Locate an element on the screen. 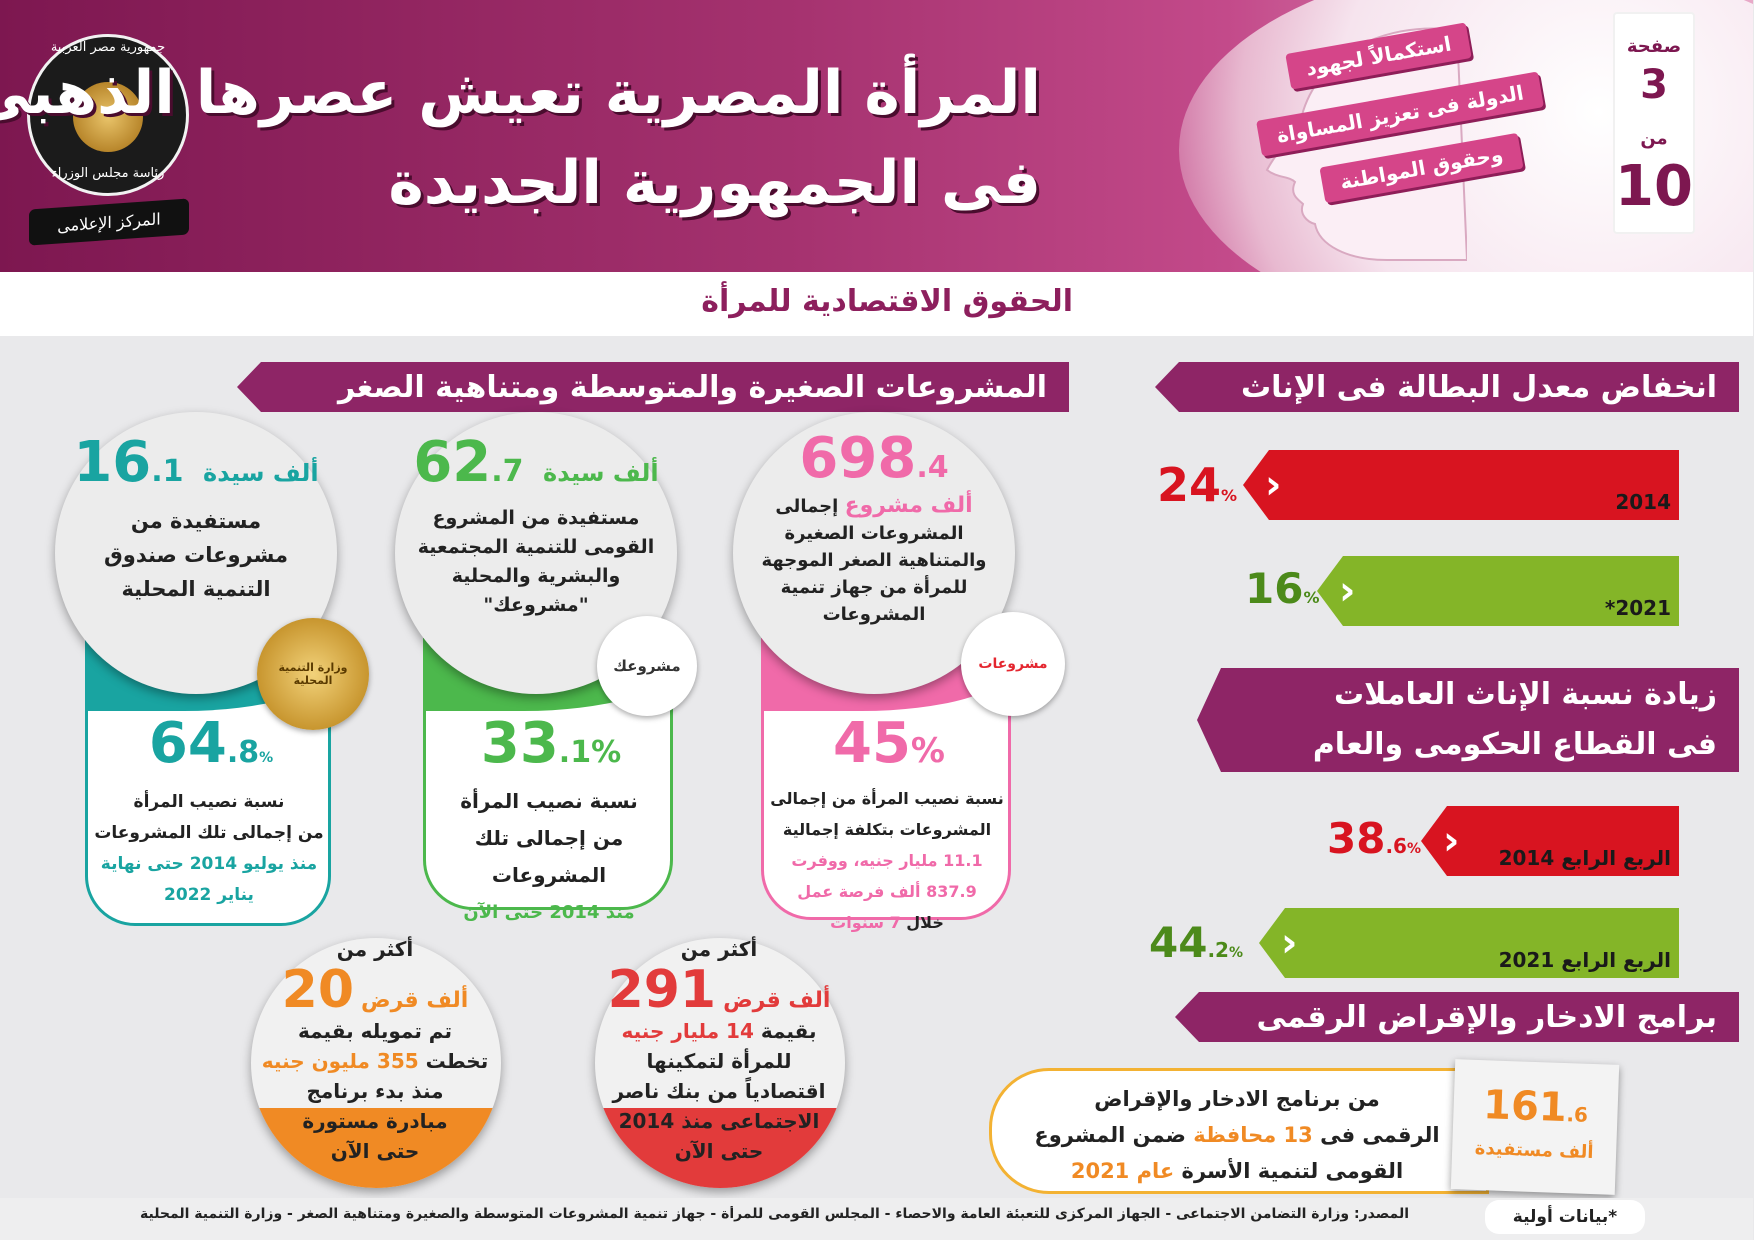 The height and width of the screenshot is (1240, 1754). text-line: للمرأة من جهاز تنمية is located at coordinates (875, 587).